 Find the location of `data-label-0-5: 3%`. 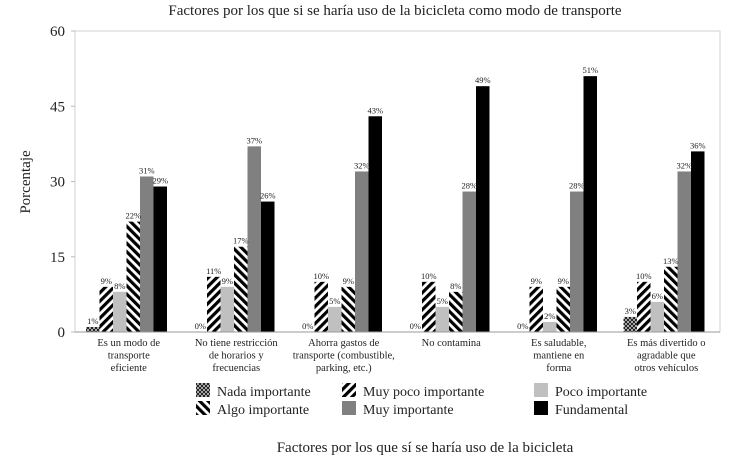

data-label-0-5: 3% is located at coordinates (630, 311).